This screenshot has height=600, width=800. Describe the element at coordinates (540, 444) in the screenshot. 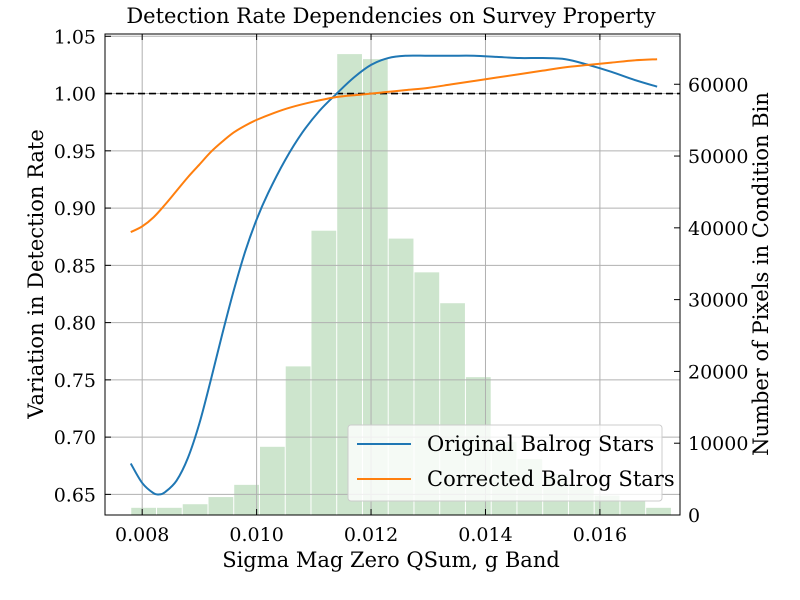

I see `legend-label-original: Original Balrog Stars` at that location.